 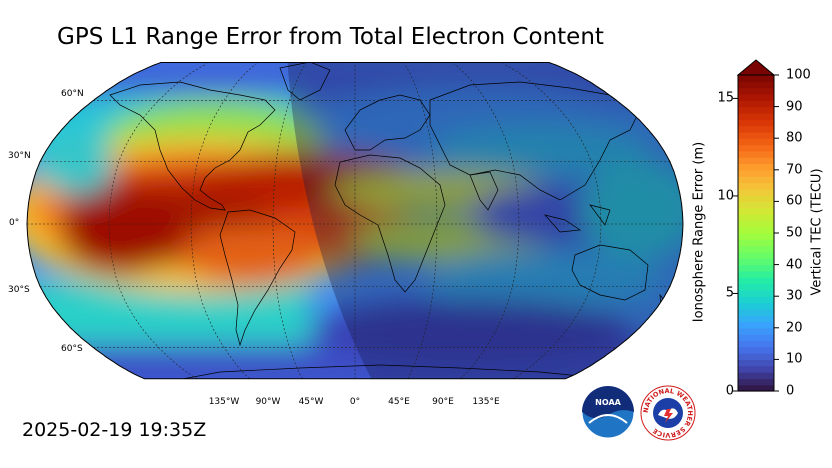 What do you see at coordinates (725, 196) in the screenshot?
I see `range-tick-label: 10` at bounding box center [725, 196].